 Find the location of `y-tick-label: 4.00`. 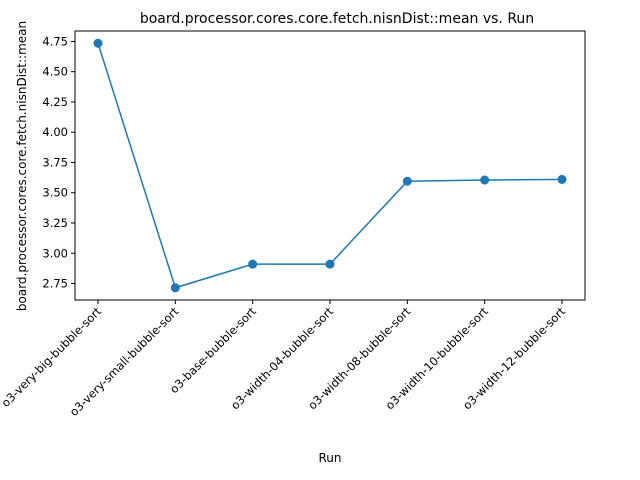

y-tick-label: 4.00 is located at coordinates (55, 132).